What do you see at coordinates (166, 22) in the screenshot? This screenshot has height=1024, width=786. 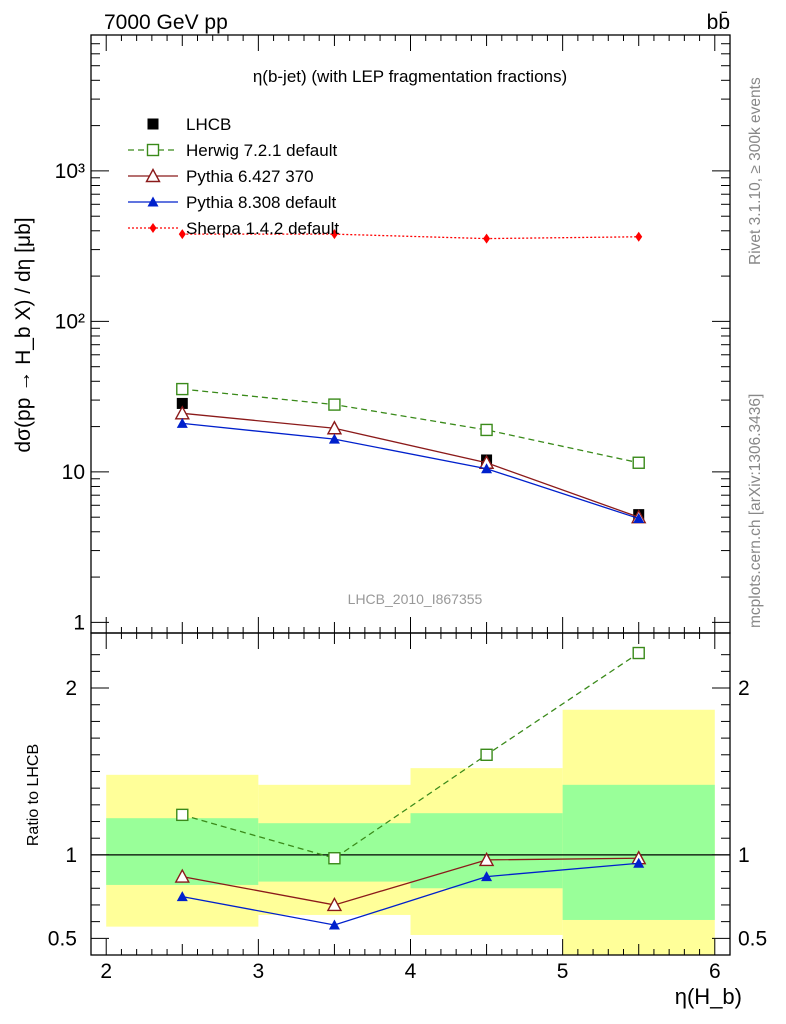 I see `header-left: 7000 GeV pp` at bounding box center [166, 22].